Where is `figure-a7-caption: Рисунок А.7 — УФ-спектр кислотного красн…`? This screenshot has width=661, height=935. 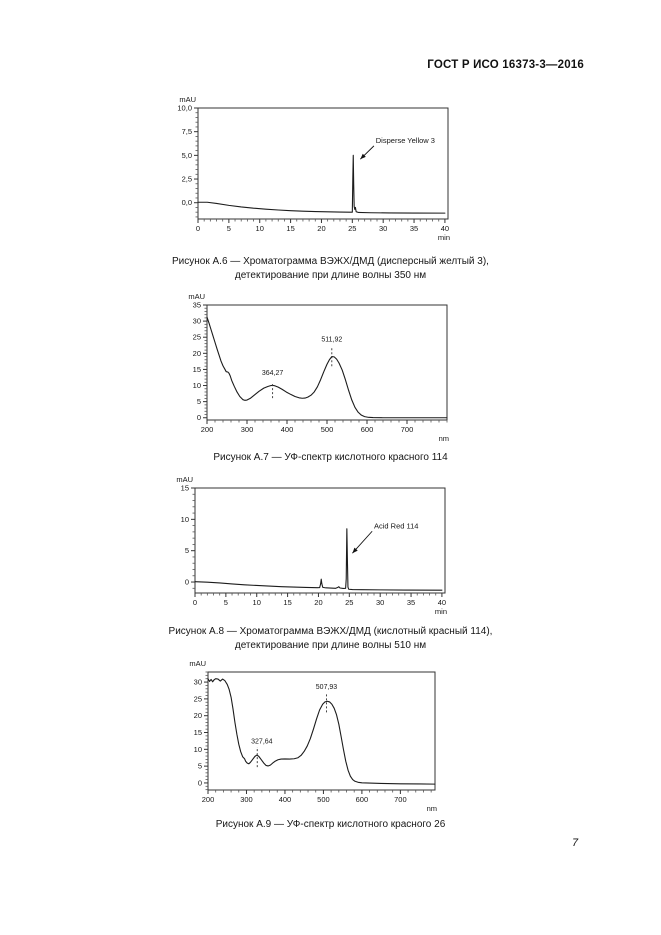 figure-a7-caption: Рисунок А.7 — УФ-спектр кислотного красн… is located at coordinates (330, 458).